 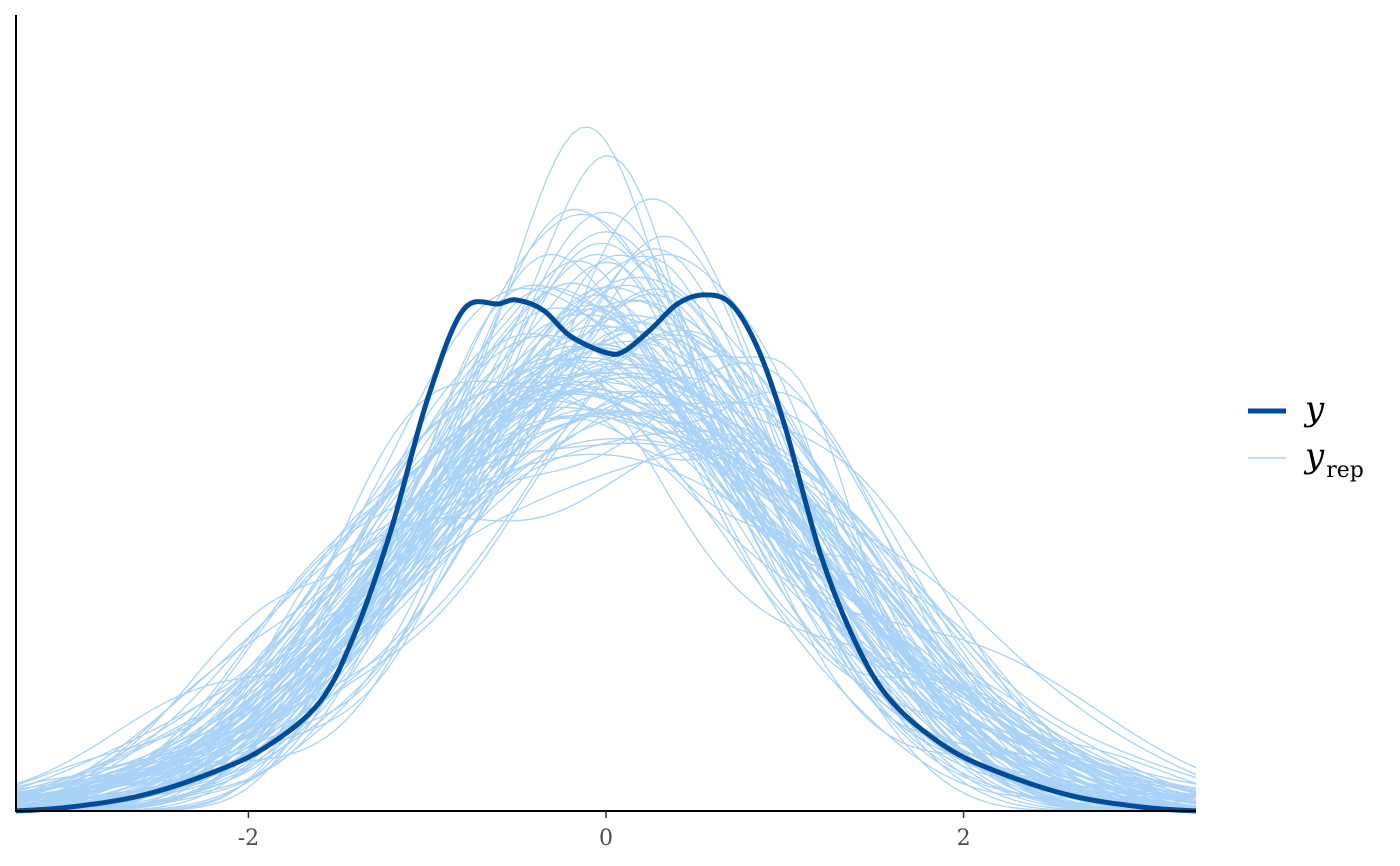 What do you see at coordinates (606, 838) in the screenshot?
I see `x-tick-label: 0` at bounding box center [606, 838].